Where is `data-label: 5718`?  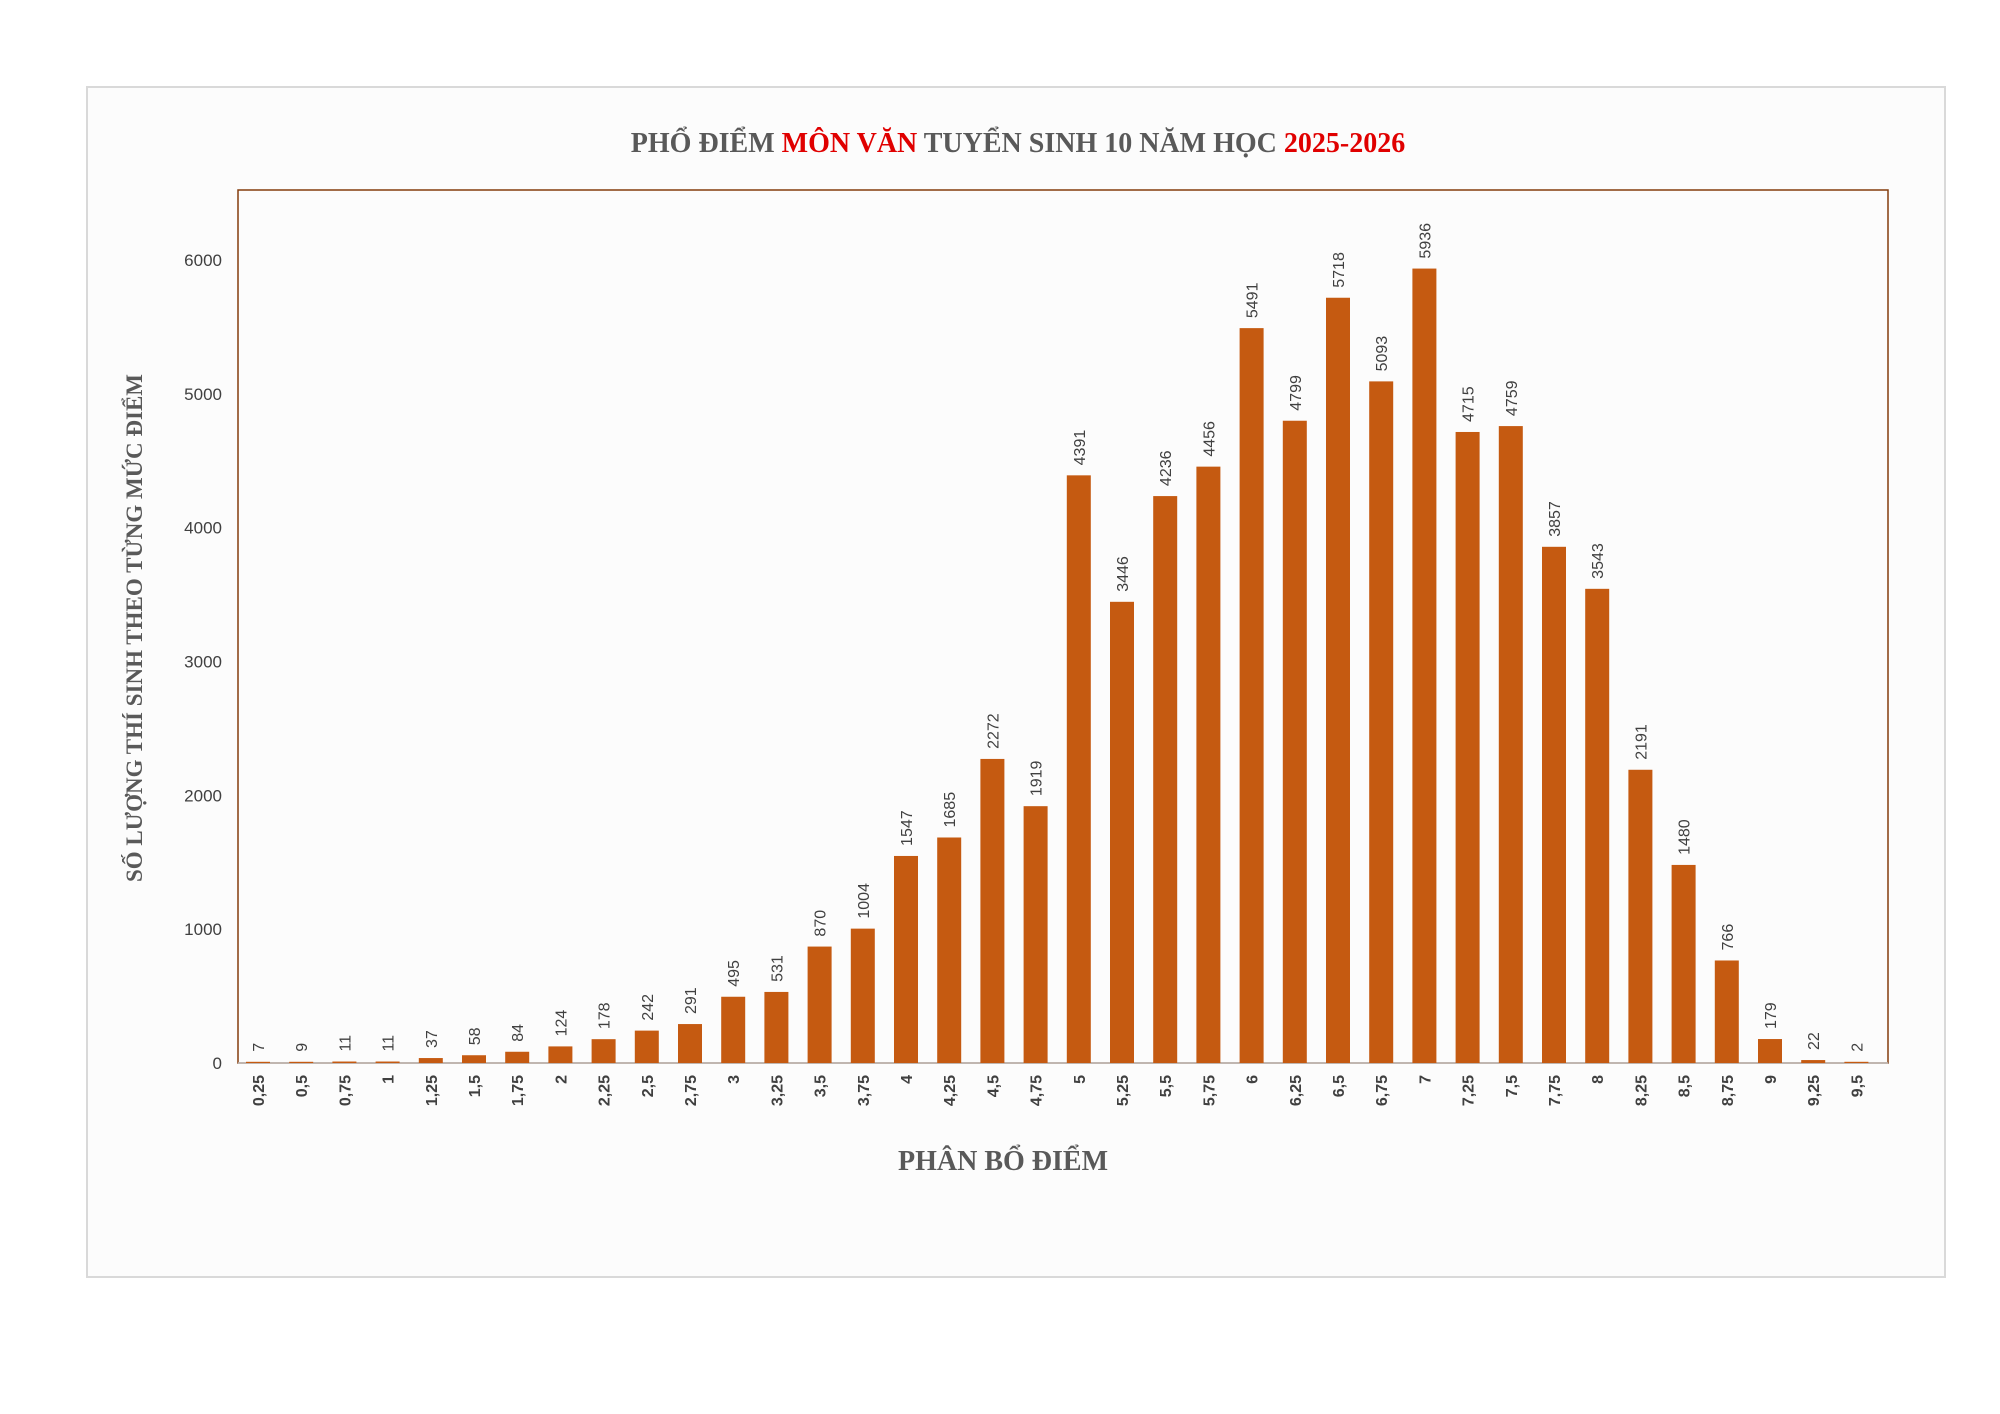
data-label: 5718 is located at coordinates (1339, 270).